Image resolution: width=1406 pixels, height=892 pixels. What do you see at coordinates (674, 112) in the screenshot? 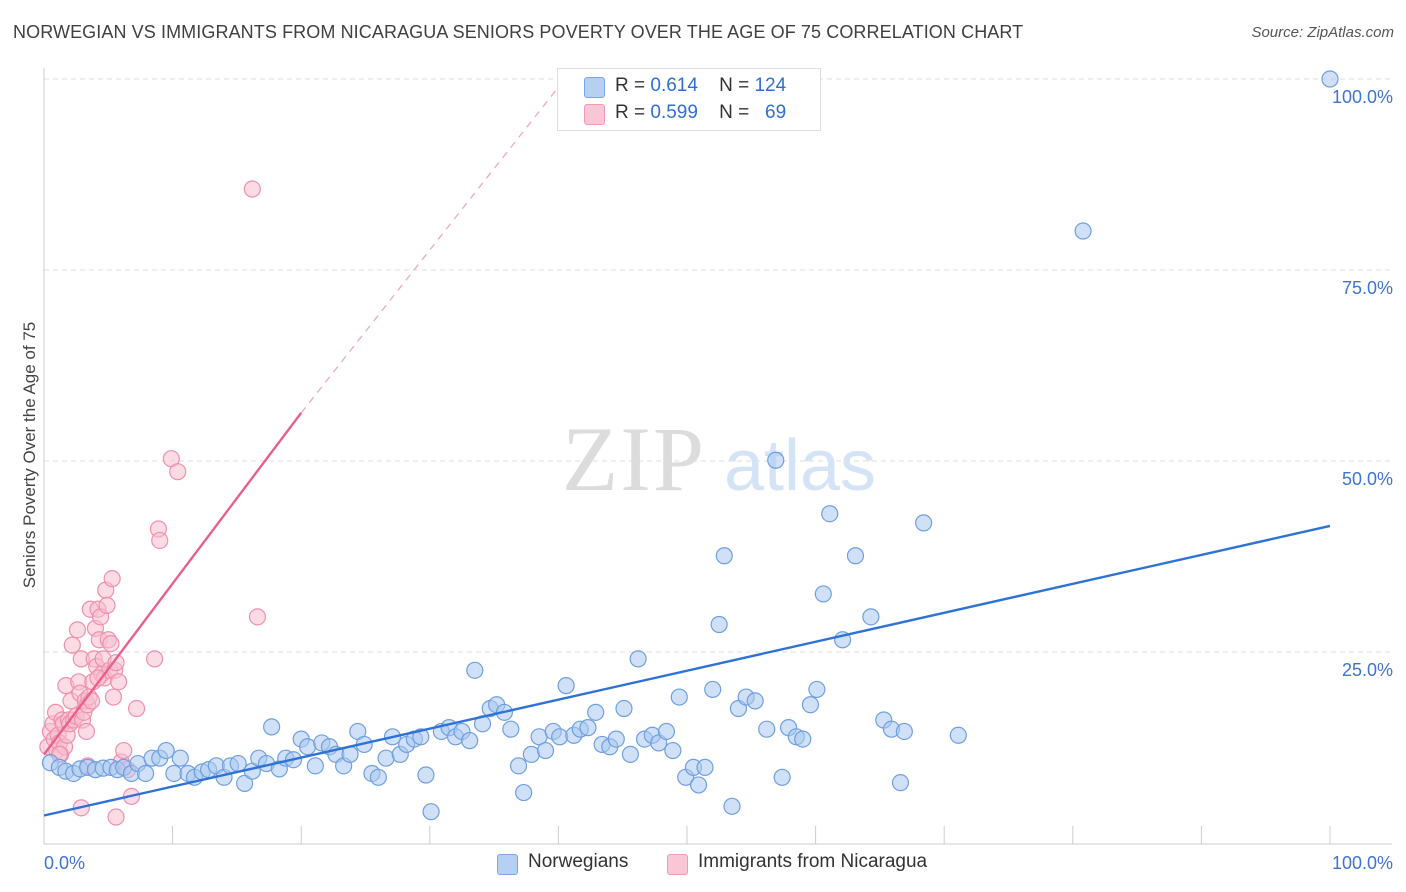
I see `legend-r-value: 0.599` at bounding box center [674, 112].